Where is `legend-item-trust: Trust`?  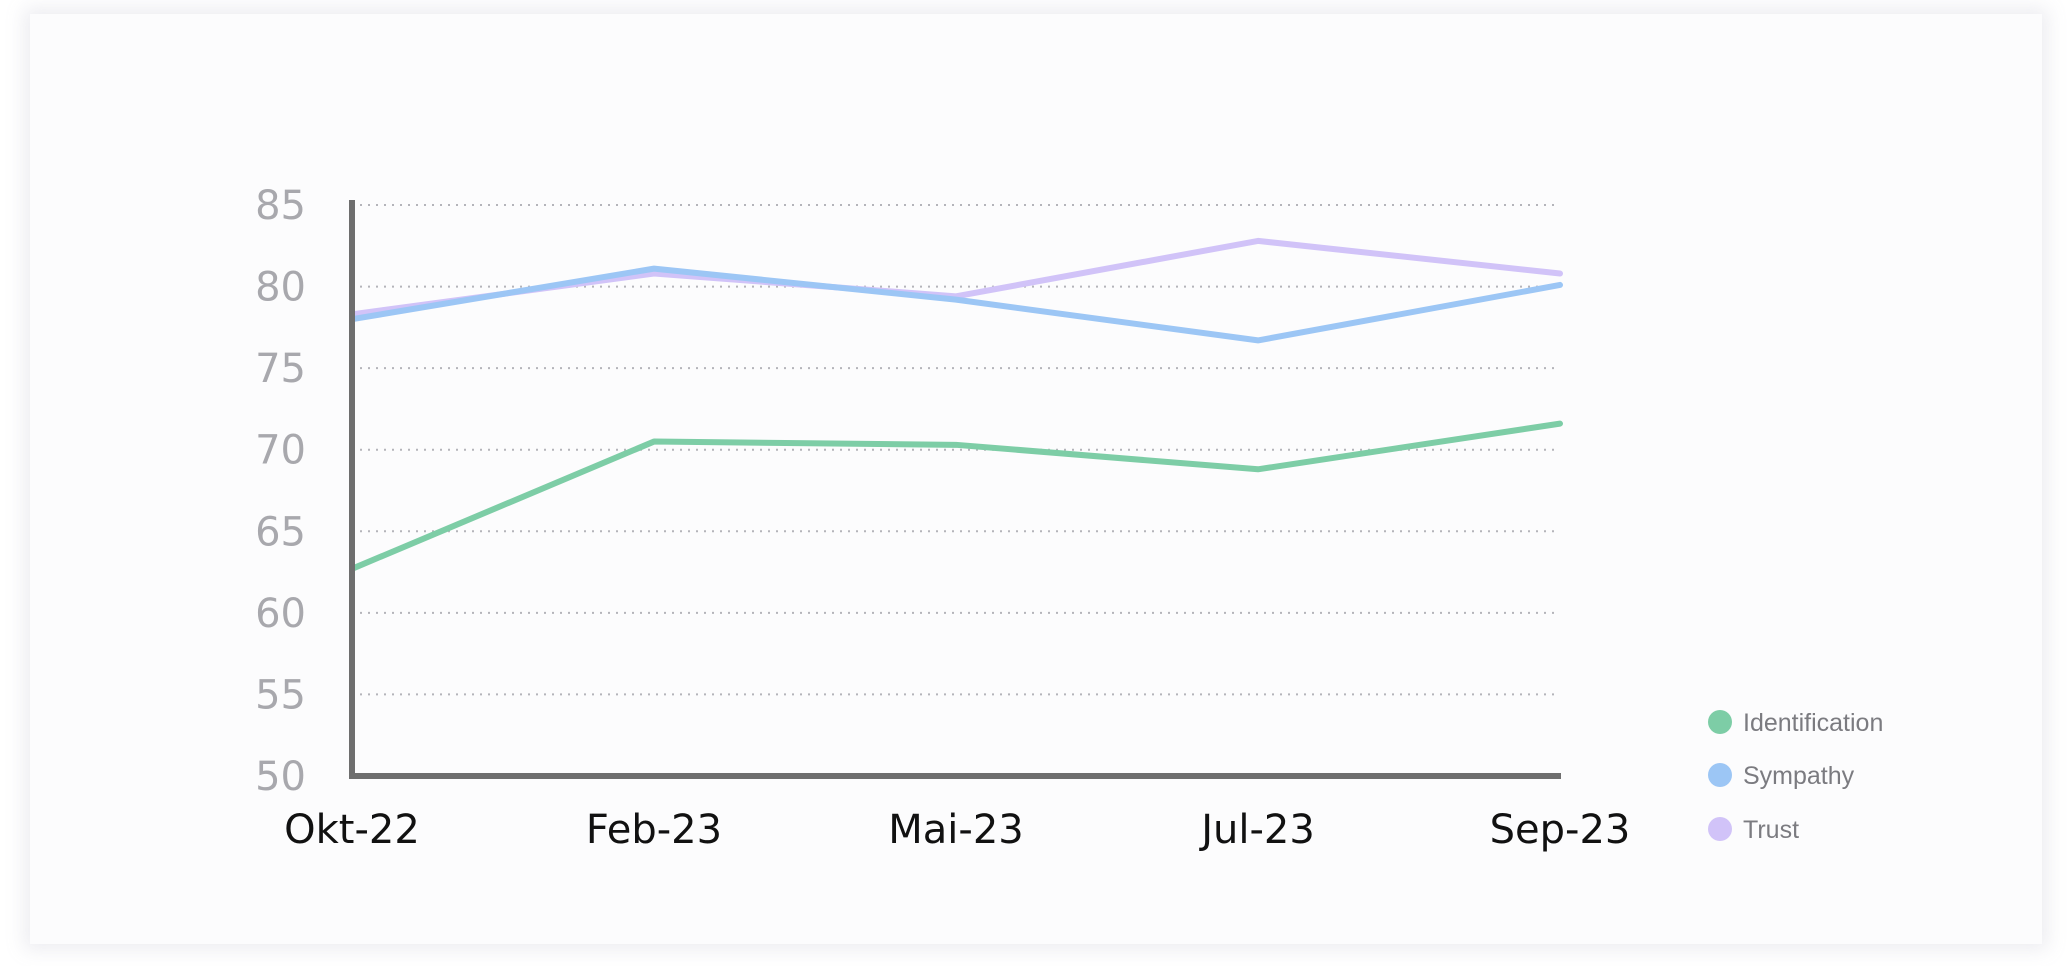
legend-item-trust: Trust is located at coordinates (1753, 830).